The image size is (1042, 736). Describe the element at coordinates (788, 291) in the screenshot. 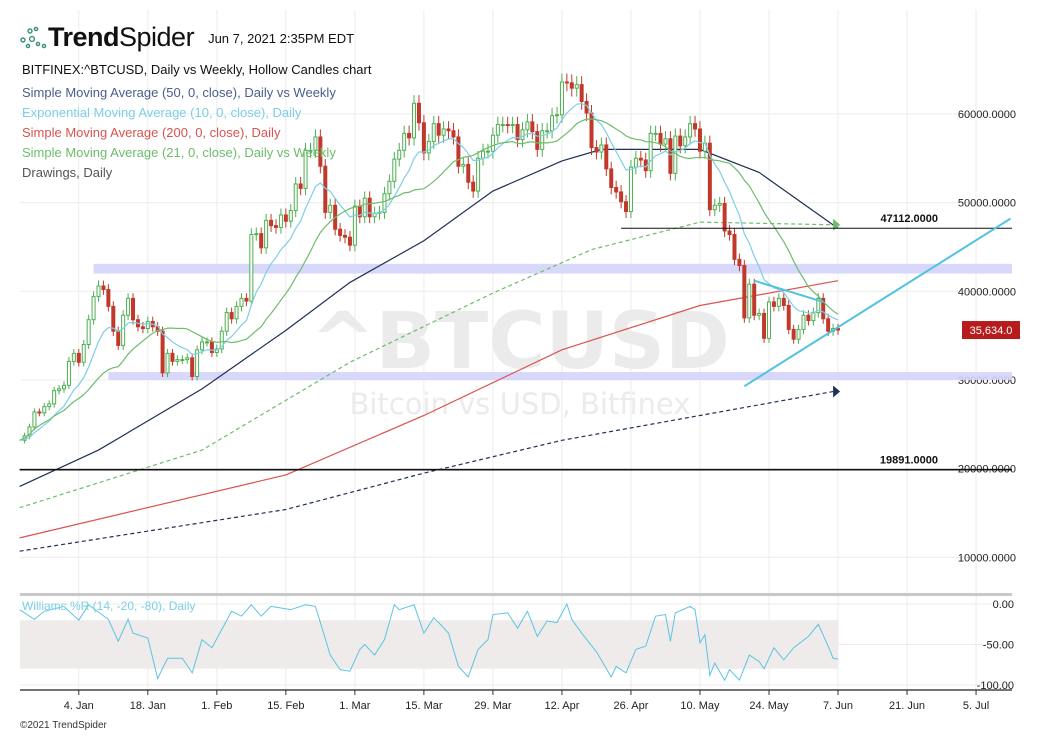

I see `trendline` at that location.